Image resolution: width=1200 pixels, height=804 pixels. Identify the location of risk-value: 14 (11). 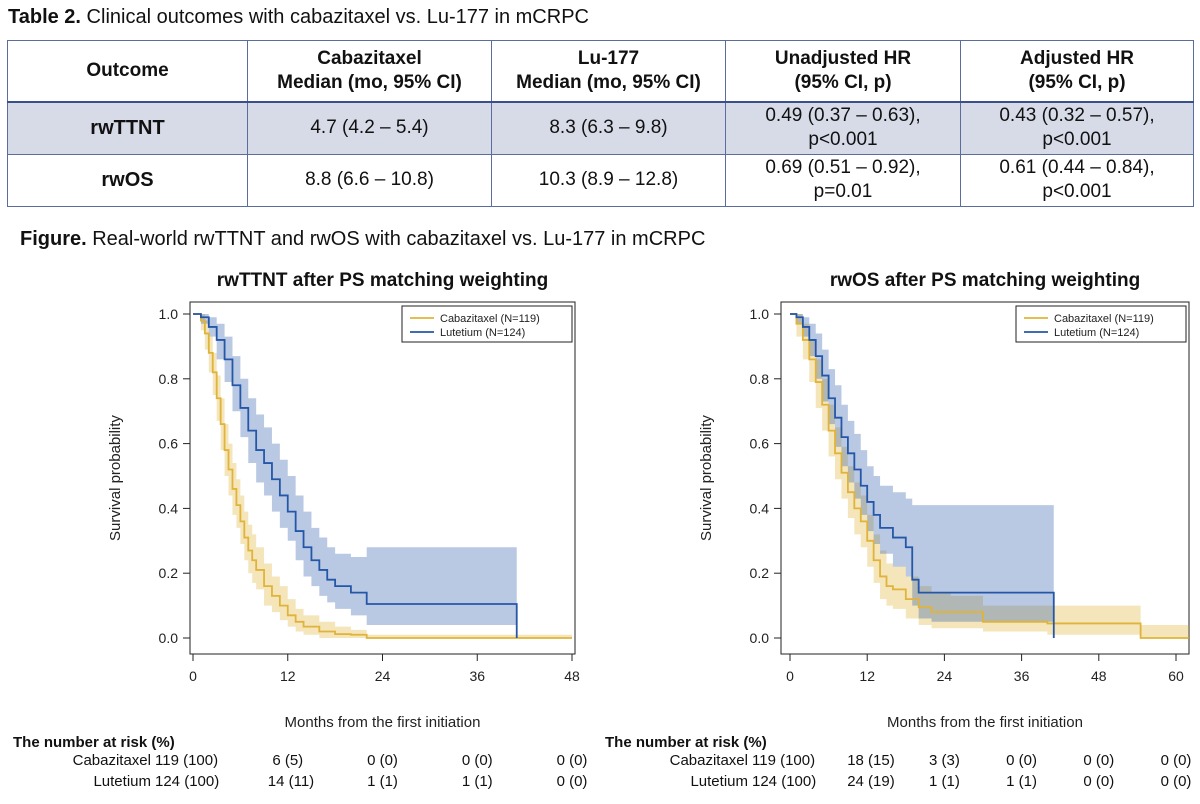
(291, 781).